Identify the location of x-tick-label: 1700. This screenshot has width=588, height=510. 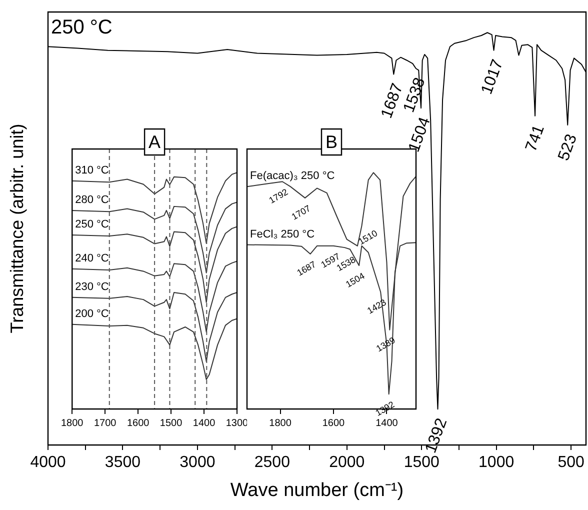
(105, 423).